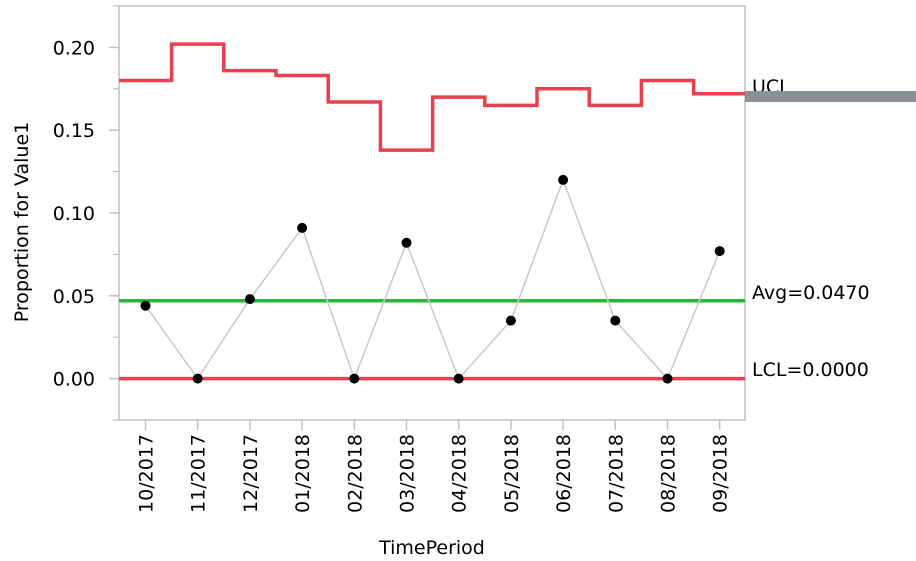  What do you see at coordinates (616, 473) in the screenshot?
I see `x-tick-label: 07/2018` at bounding box center [616, 473].